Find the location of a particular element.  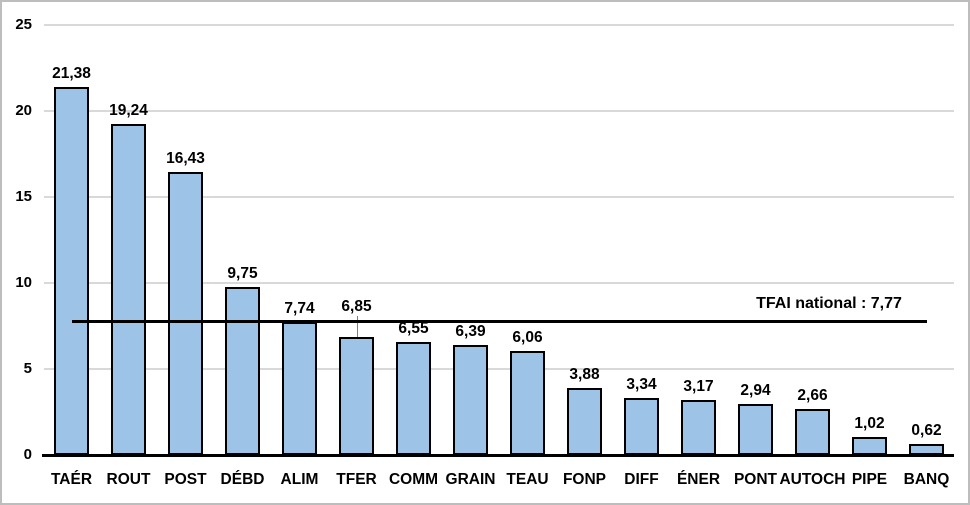

x-axis-category-label: ROUT is located at coordinates (128, 479).